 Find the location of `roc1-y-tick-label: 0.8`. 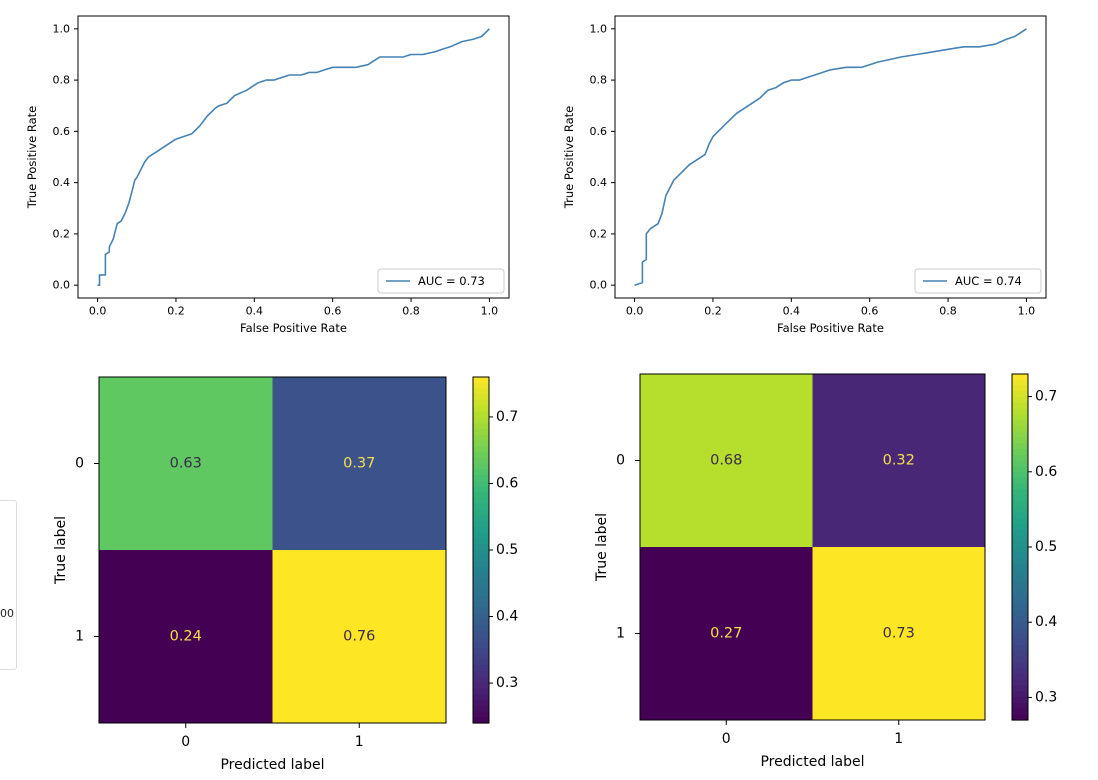

roc1-y-tick-label: 0.8 is located at coordinates (62, 80).